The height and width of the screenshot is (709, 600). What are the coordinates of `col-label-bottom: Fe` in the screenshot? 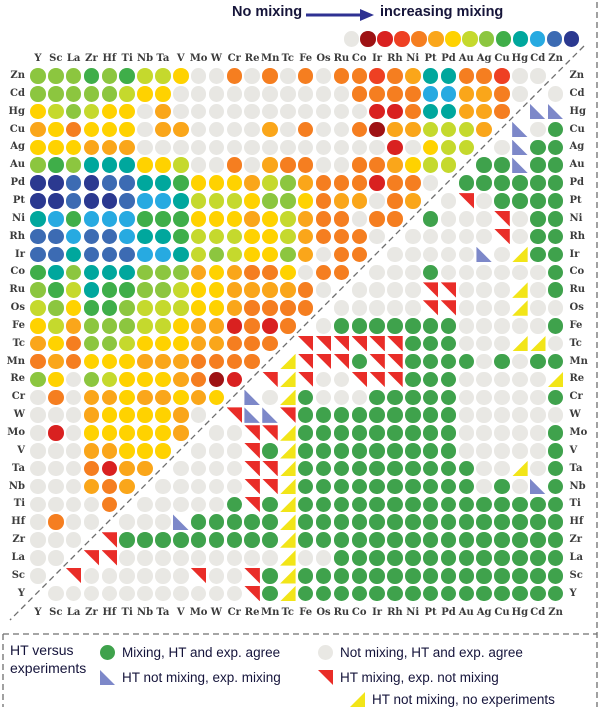 It's located at (306, 612).